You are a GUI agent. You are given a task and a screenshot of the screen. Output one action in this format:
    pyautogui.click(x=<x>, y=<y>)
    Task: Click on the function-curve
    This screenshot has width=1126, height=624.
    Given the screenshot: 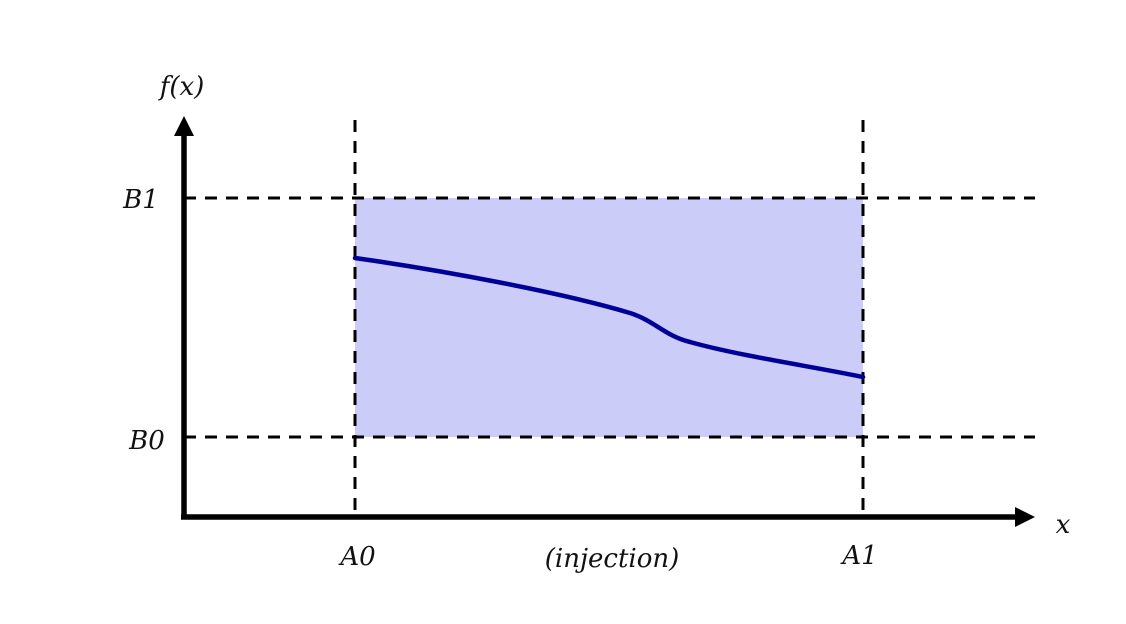 What is the action you would take?
    pyautogui.click(x=609, y=317)
    